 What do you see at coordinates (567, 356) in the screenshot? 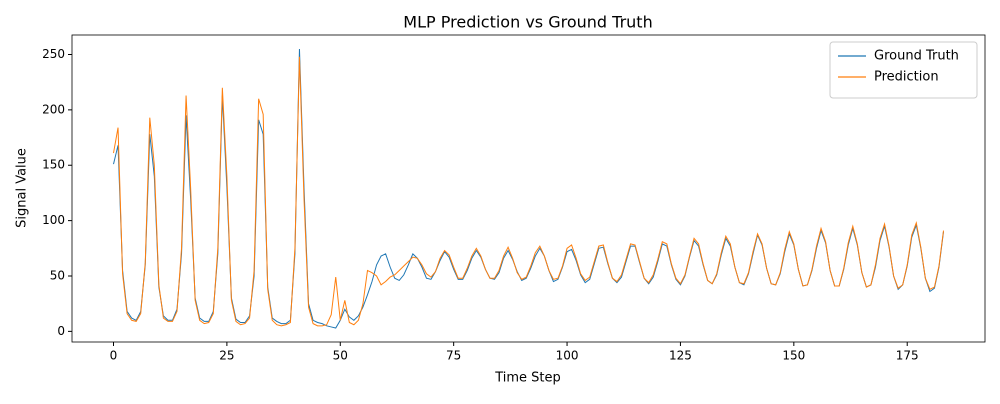
I see `x-tick-label: 100` at bounding box center [567, 356].